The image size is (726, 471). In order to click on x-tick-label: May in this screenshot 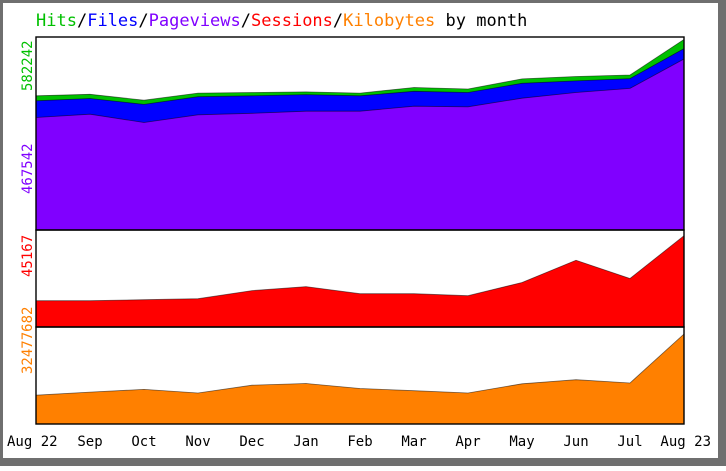, I will do `click(521, 442)`.